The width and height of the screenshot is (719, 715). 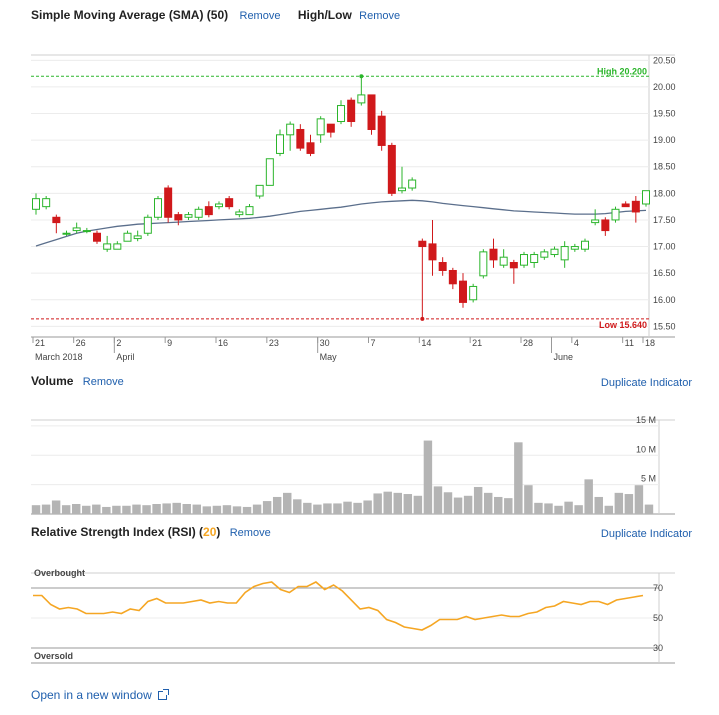 I want to click on x-day-tick-label: 16, so click(x=223, y=343).